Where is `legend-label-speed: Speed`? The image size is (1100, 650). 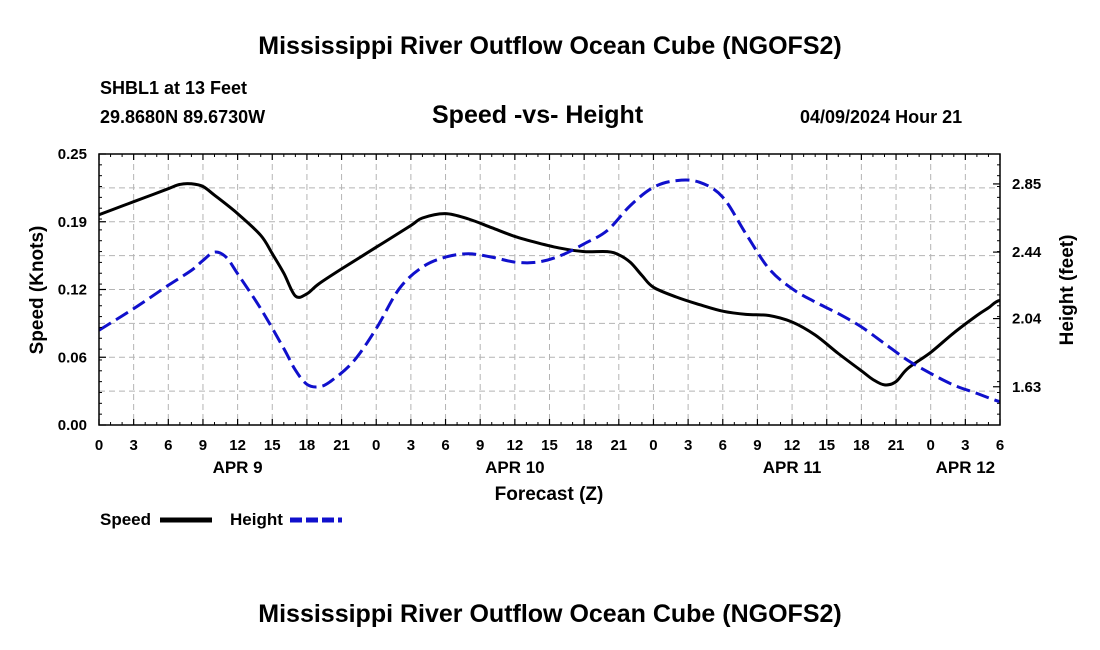 legend-label-speed: Speed is located at coordinates (125, 519).